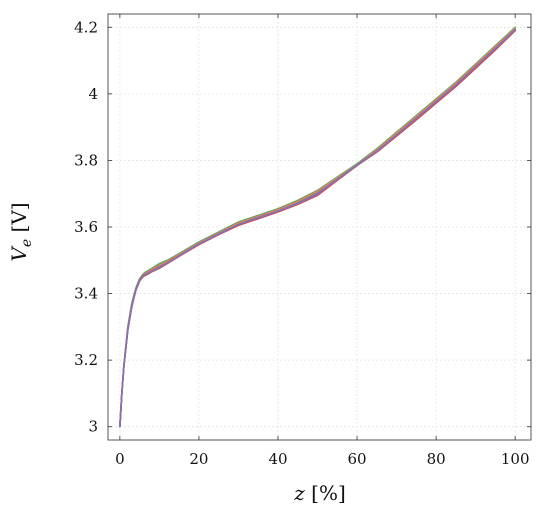 The image size is (550, 517). What do you see at coordinates (86, 360) in the screenshot?
I see `y-tick-label: 3.2` at bounding box center [86, 360].